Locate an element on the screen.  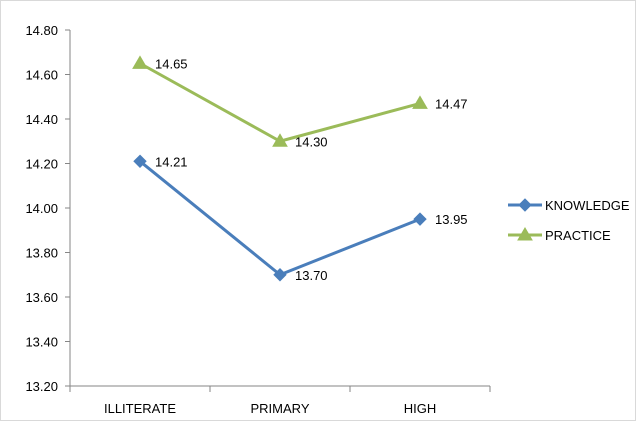
data-label: 14.47 is located at coordinates (451, 103).